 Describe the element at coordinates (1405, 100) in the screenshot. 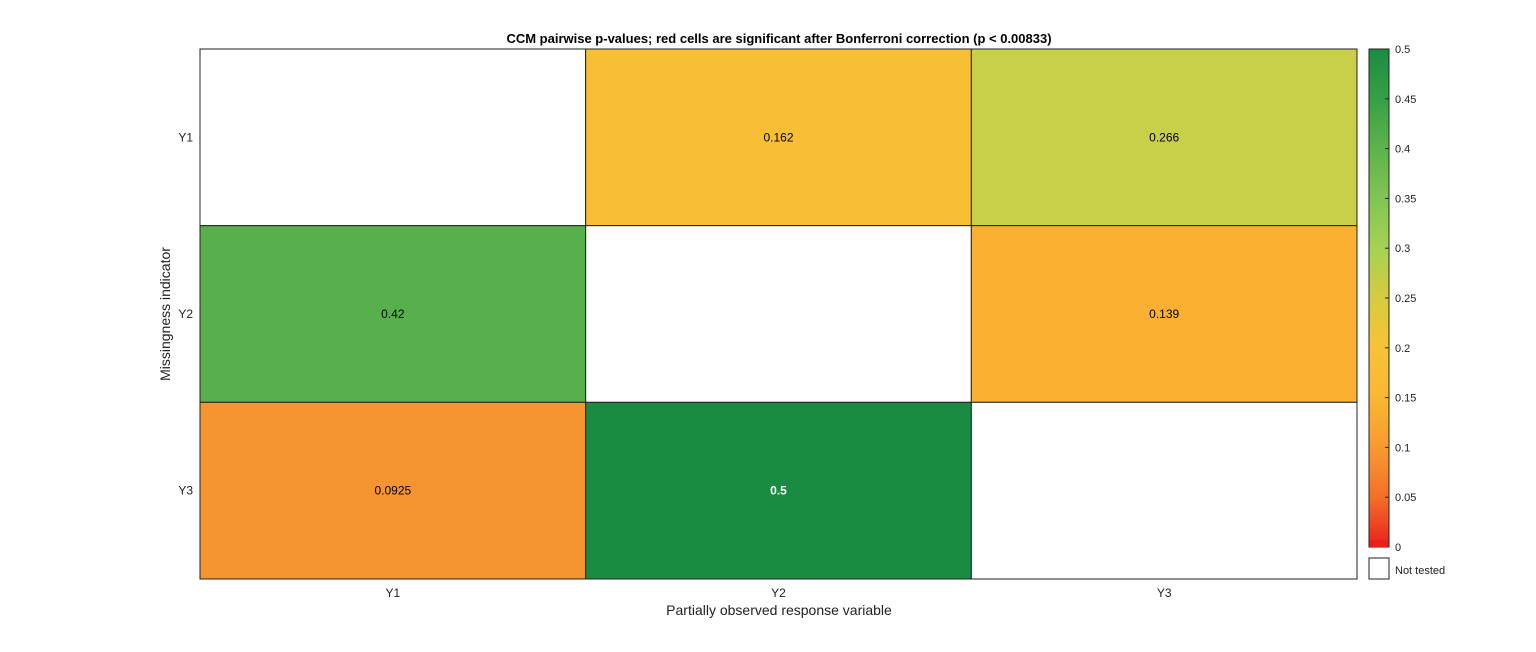

I see `colorbar-tick-label: 0.45` at that location.